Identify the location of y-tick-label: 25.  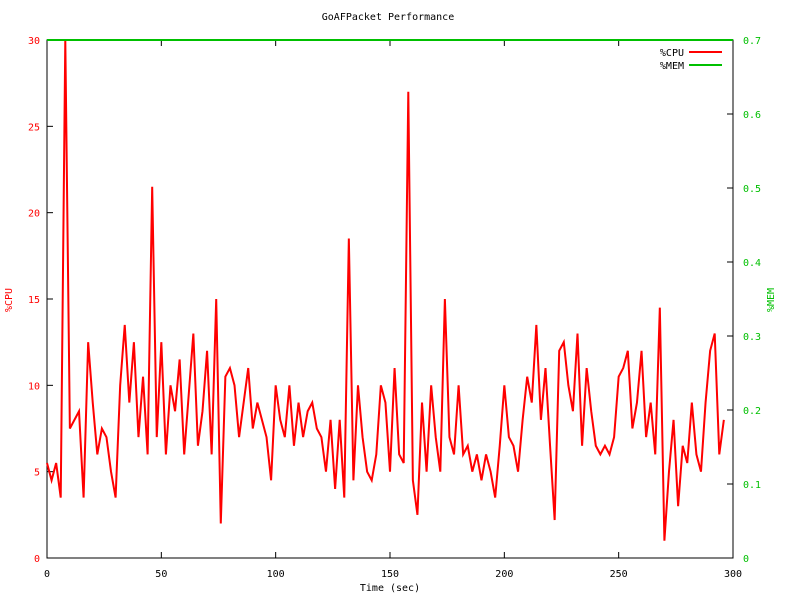
(34, 127).